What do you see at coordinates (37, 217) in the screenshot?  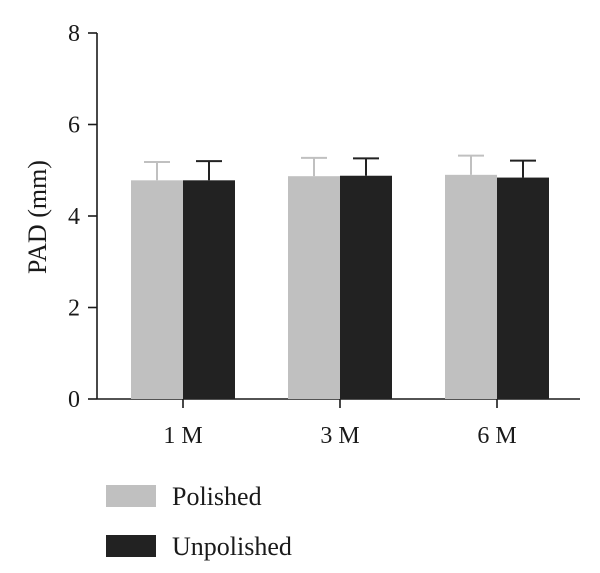 I see `y-axis-title: PAD (mm)` at bounding box center [37, 217].